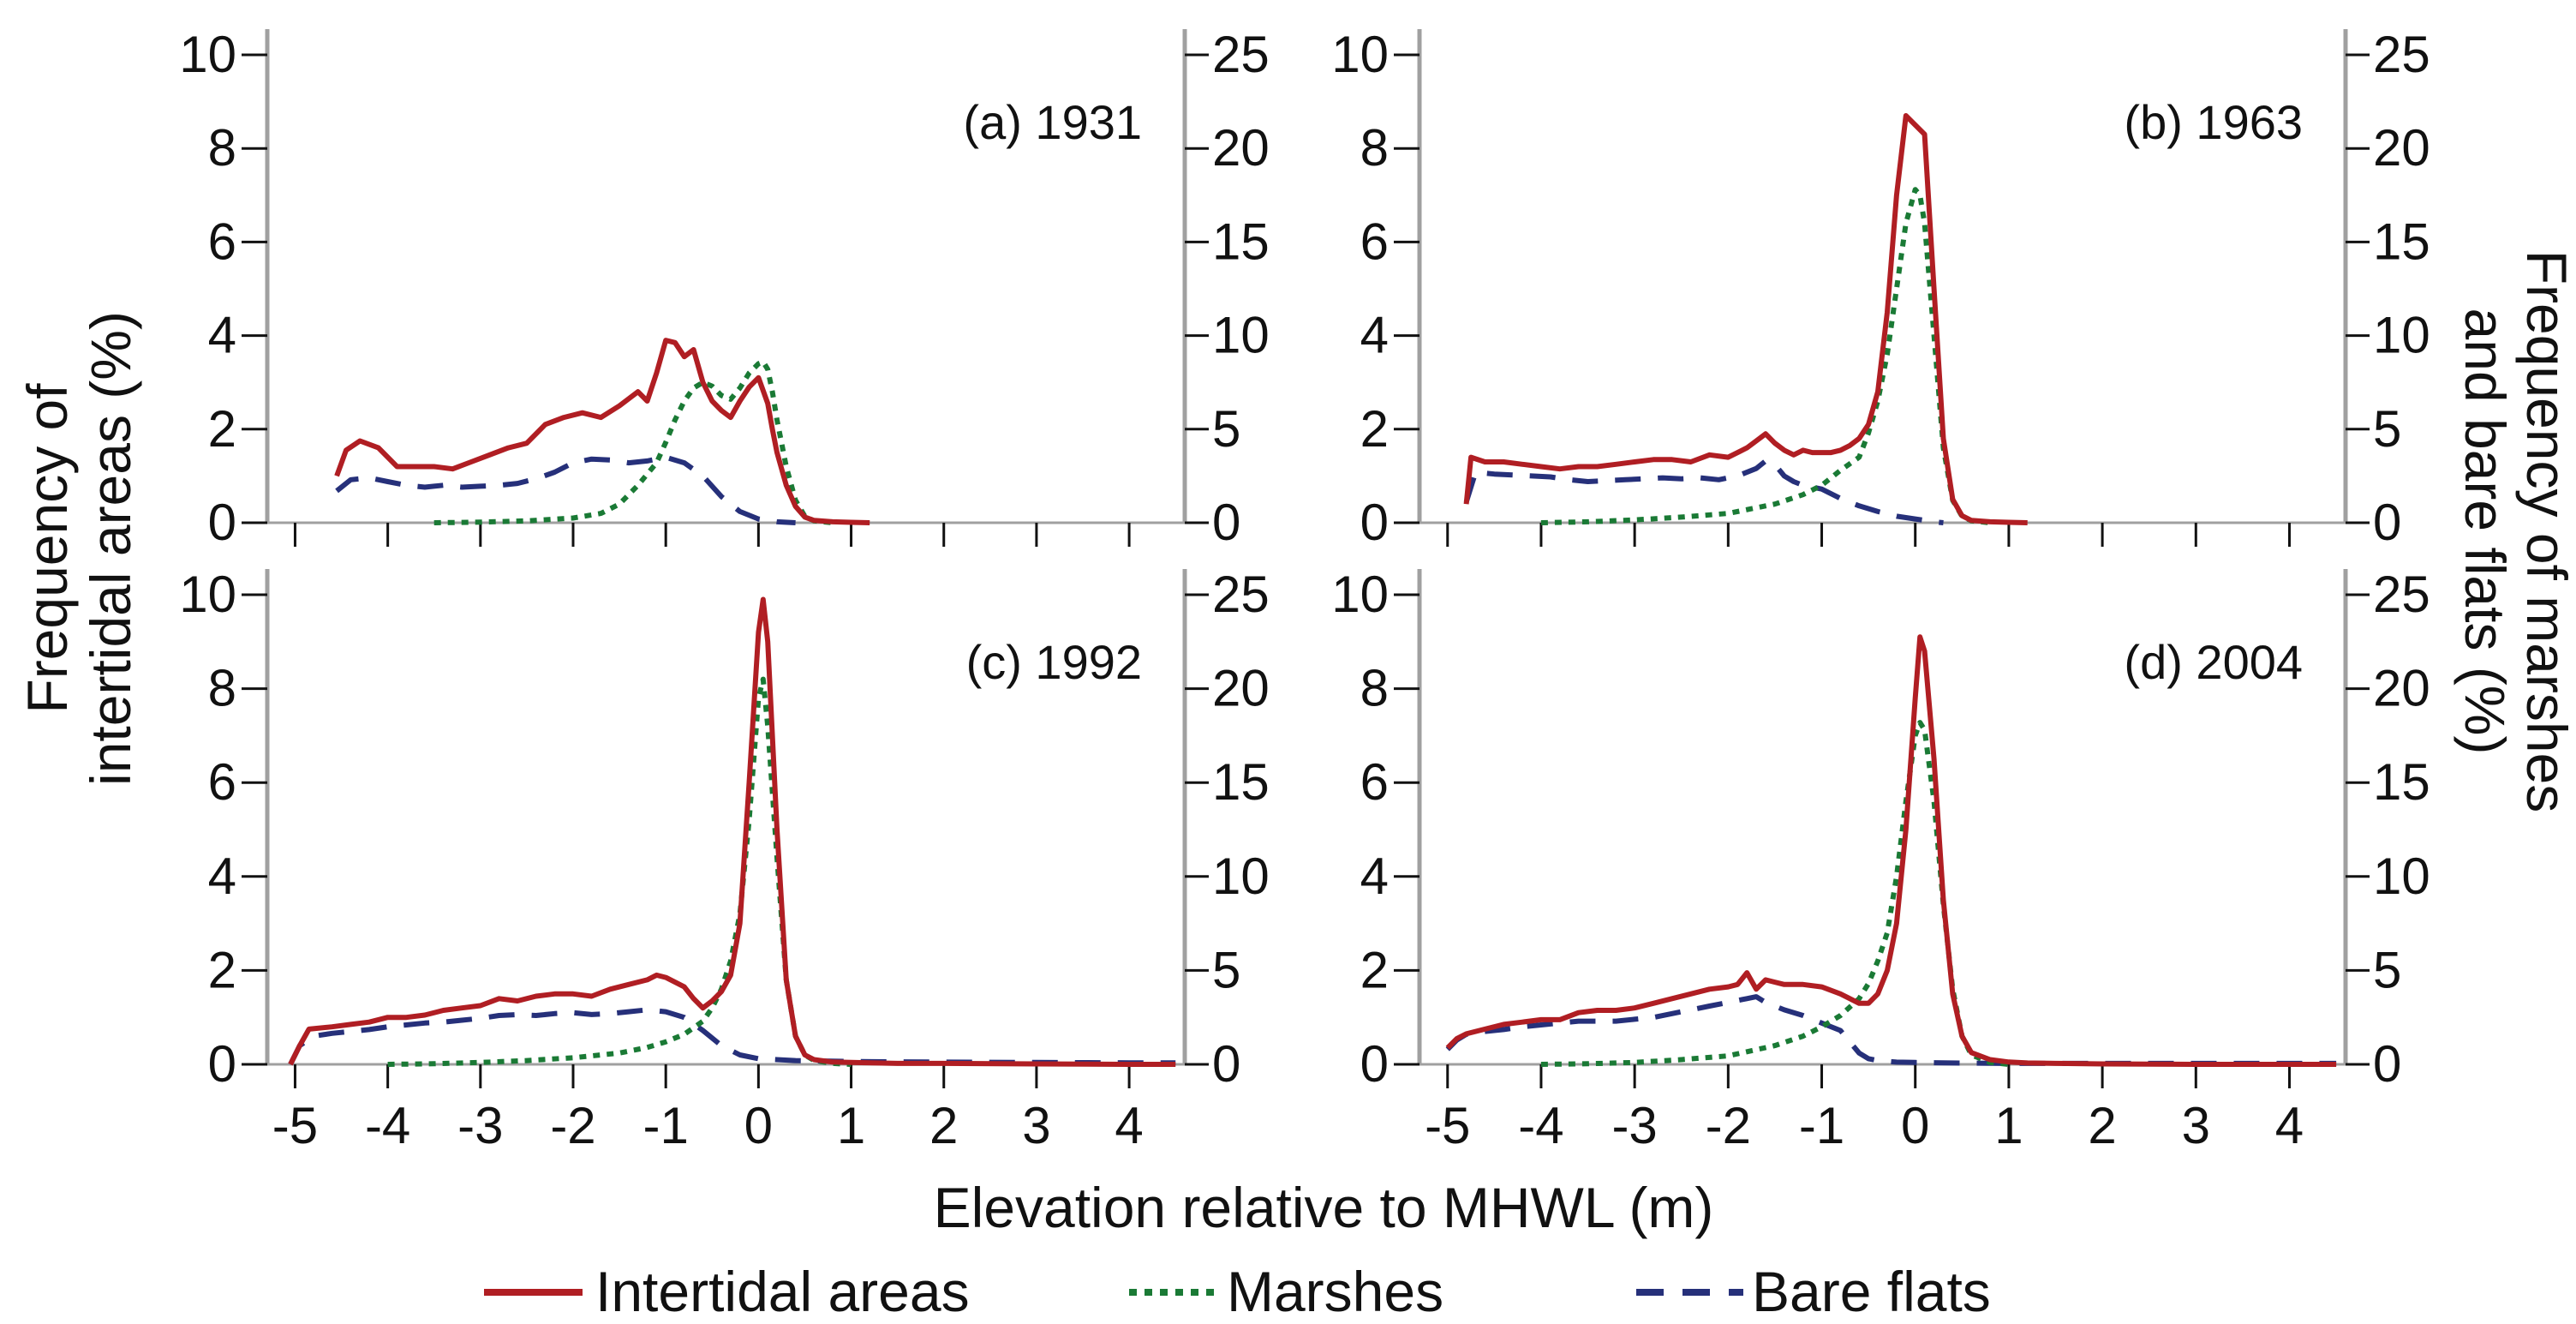 This screenshot has width=2576, height=1324. What do you see at coordinates (2214, 122) in the screenshot?
I see `panel-label: (b) 1963` at bounding box center [2214, 122].